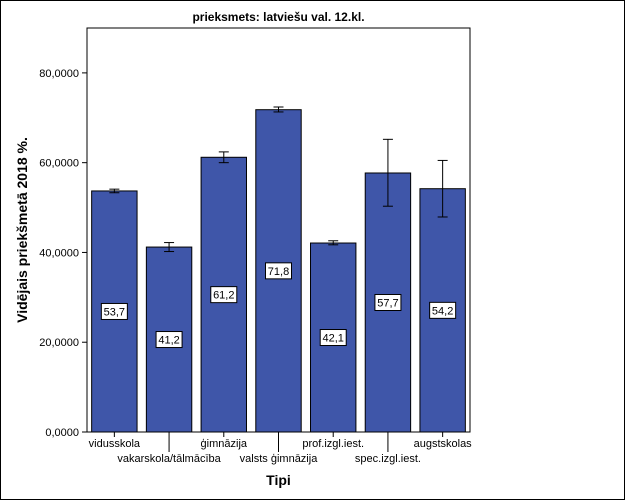 Image resolution: width=625 pixels, height=500 pixels. I want to click on x-tick-label: ģimnāzija, so click(224, 443).